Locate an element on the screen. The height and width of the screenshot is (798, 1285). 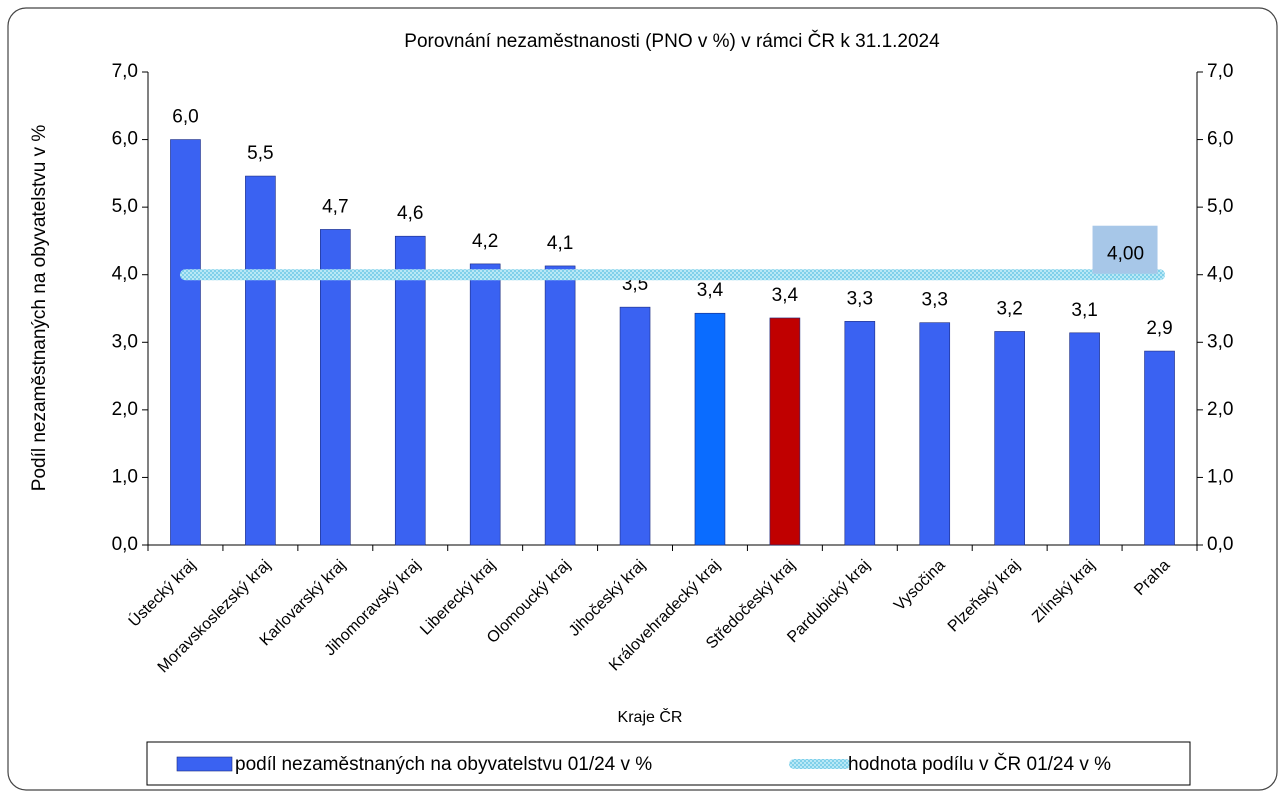
data-label-box is located at coordinates (1125, 249).